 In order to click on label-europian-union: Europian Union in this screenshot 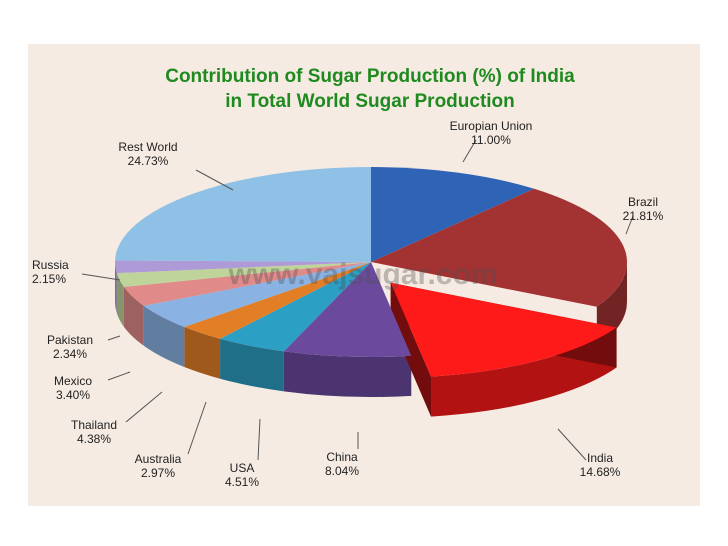, I will do `click(491, 126)`.